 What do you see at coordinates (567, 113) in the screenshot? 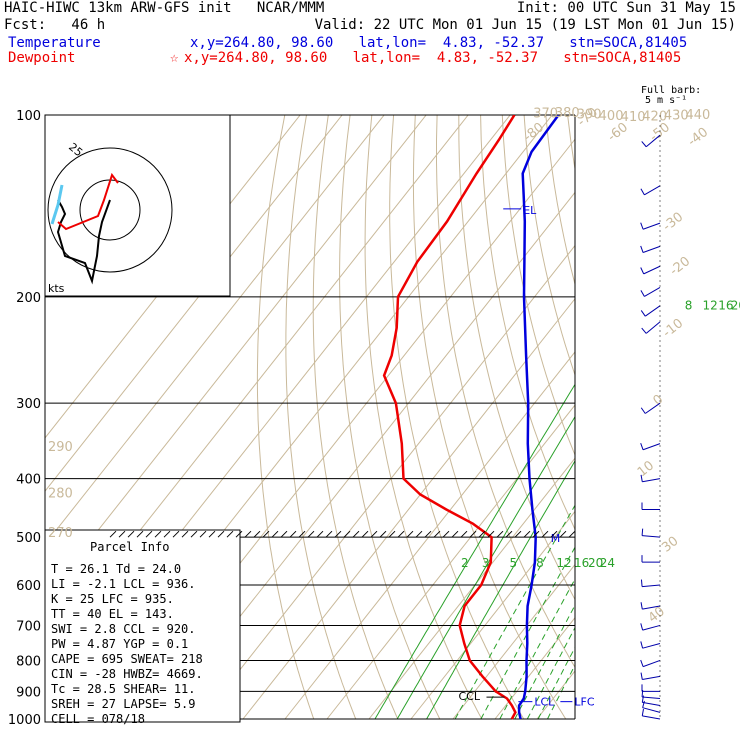
I see `theta-label: 380` at bounding box center [567, 113].